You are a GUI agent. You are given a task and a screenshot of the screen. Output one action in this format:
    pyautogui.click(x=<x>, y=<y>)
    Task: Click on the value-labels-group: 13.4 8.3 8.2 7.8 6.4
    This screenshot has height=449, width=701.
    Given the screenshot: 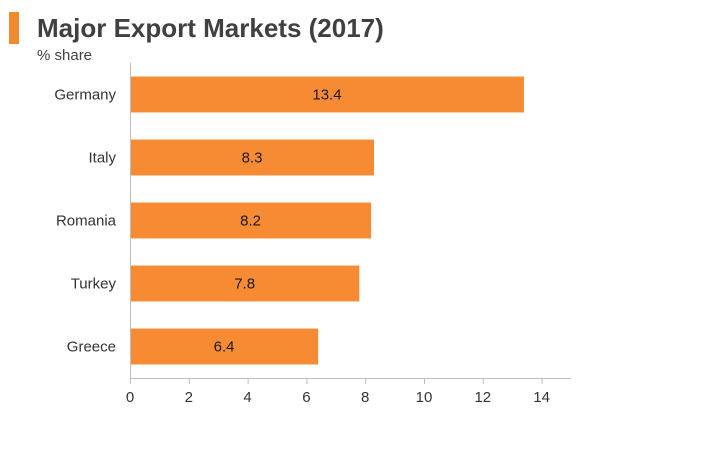 What is the action you would take?
    pyautogui.click(x=278, y=221)
    